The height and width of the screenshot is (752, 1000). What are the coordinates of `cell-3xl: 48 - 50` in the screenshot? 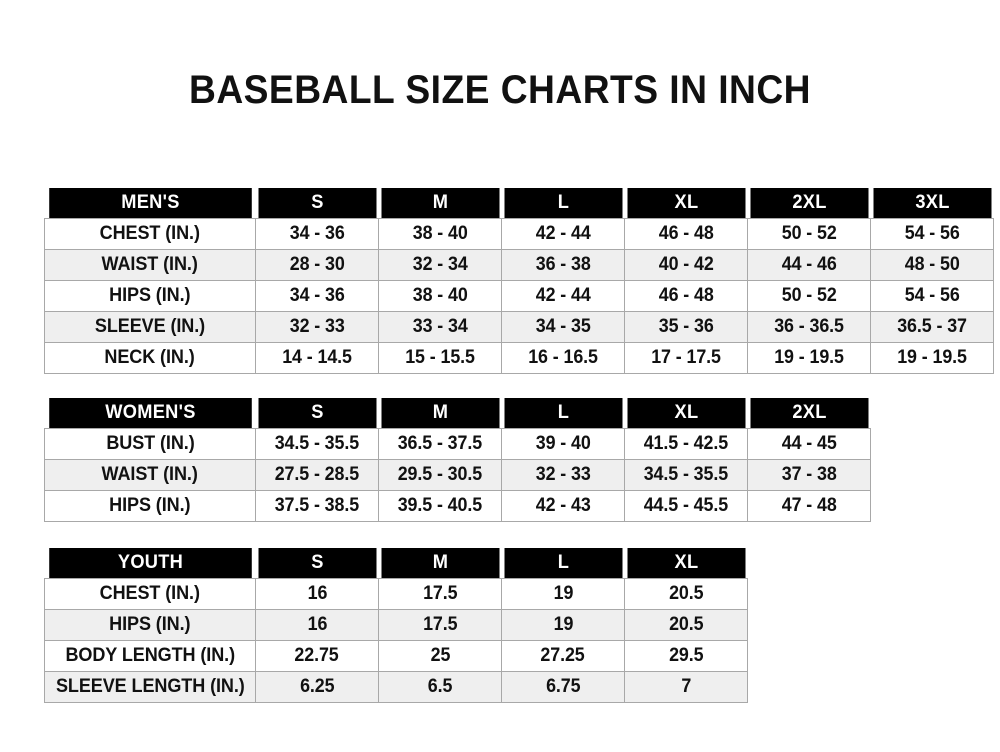 It's located at (932, 265).